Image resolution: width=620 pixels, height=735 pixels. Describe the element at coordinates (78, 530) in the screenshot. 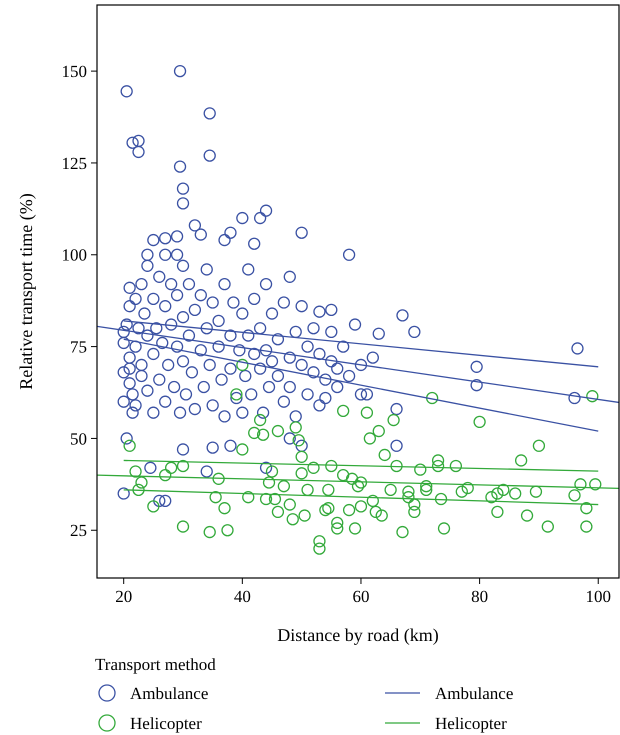

I see `y-tick-label: 25` at that location.